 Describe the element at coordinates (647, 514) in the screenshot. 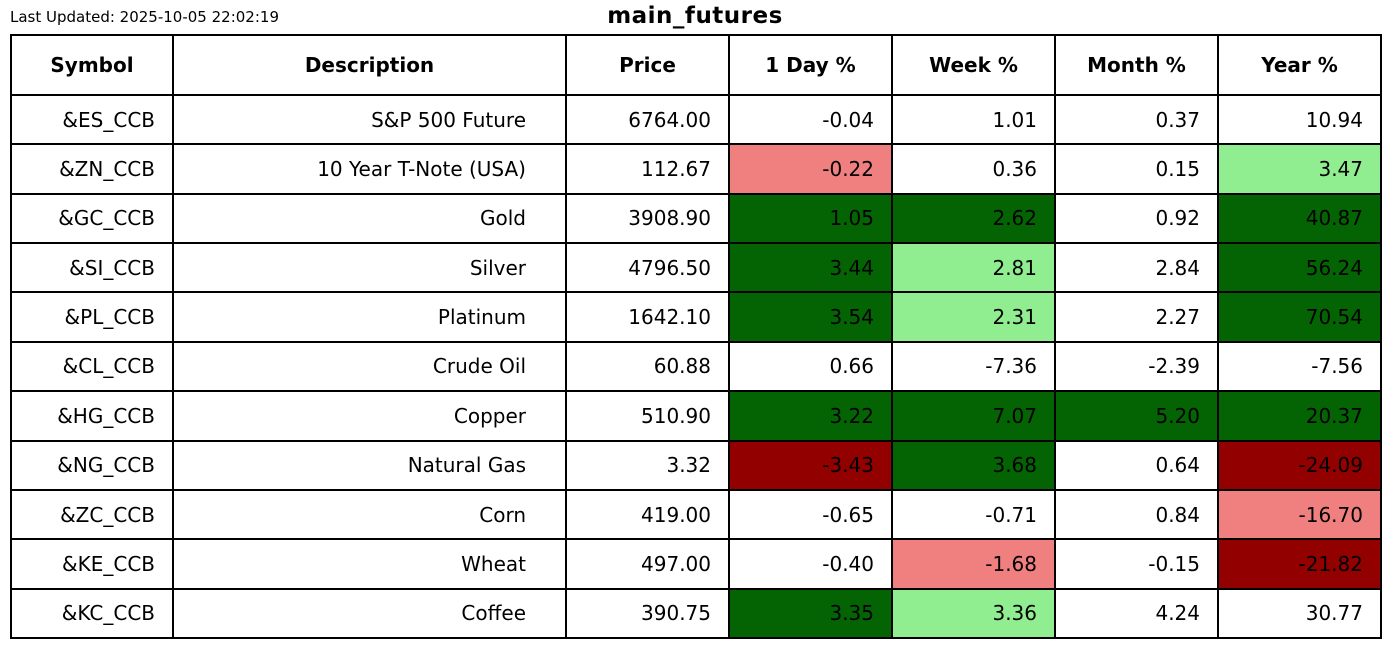

I see `price-cell: 419.00` at that location.